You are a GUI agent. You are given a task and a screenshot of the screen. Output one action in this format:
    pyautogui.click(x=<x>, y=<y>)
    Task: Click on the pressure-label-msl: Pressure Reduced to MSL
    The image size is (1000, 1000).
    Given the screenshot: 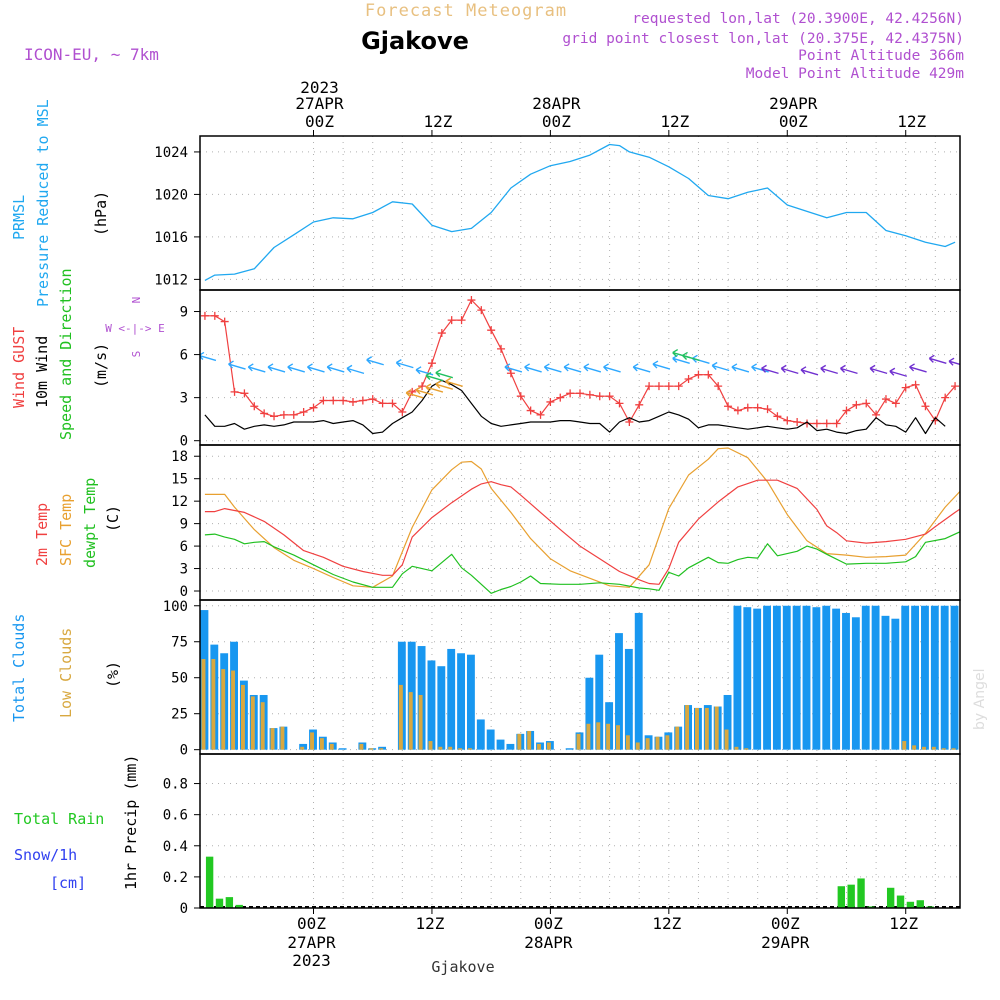 What is the action you would take?
    pyautogui.click(x=43, y=203)
    